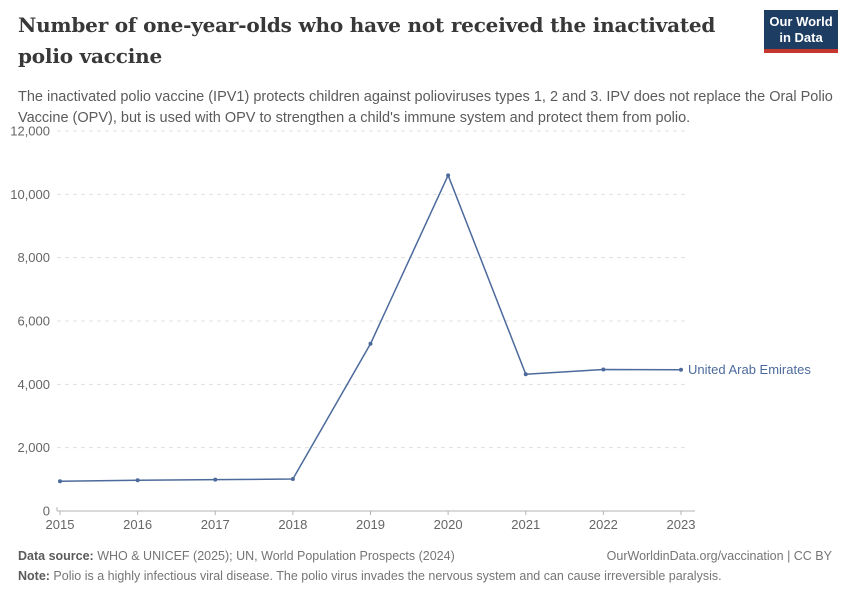  What do you see at coordinates (370, 524) in the screenshot?
I see `x-tick-label: 2019` at bounding box center [370, 524].